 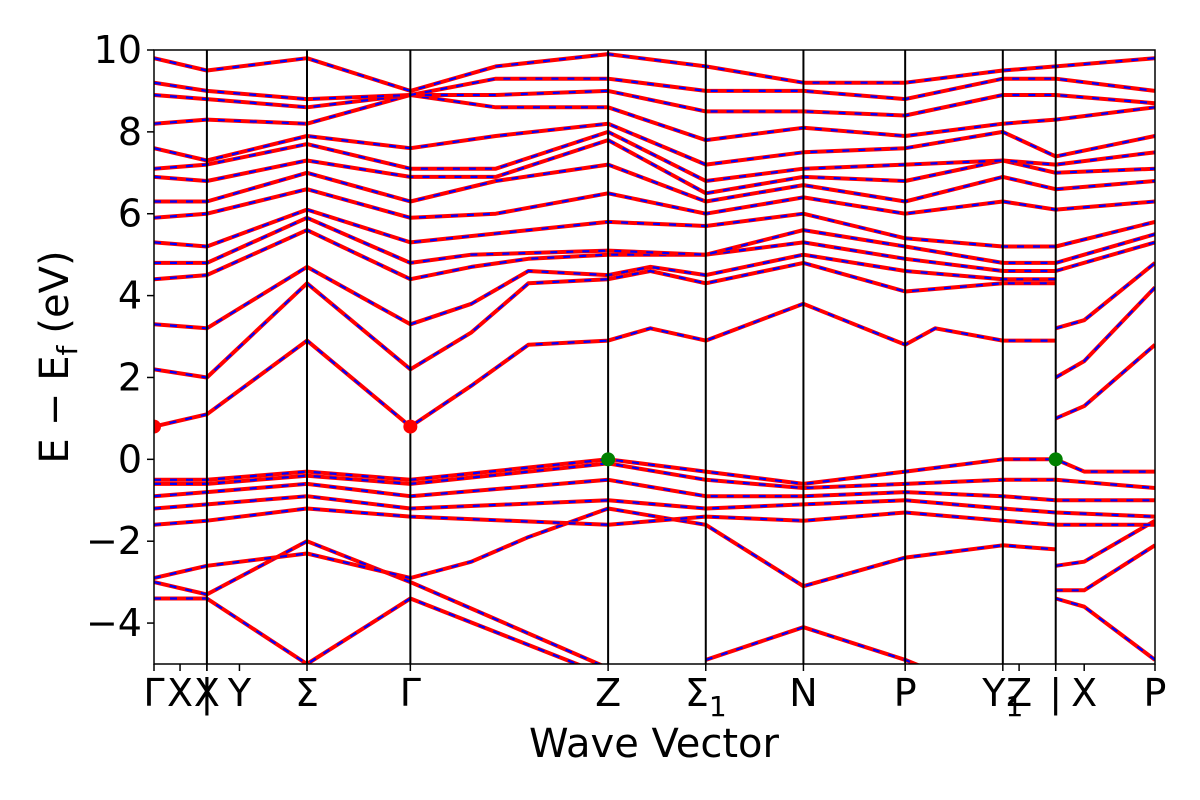 I want to click on band-15-dash, so click(x=1105, y=332).